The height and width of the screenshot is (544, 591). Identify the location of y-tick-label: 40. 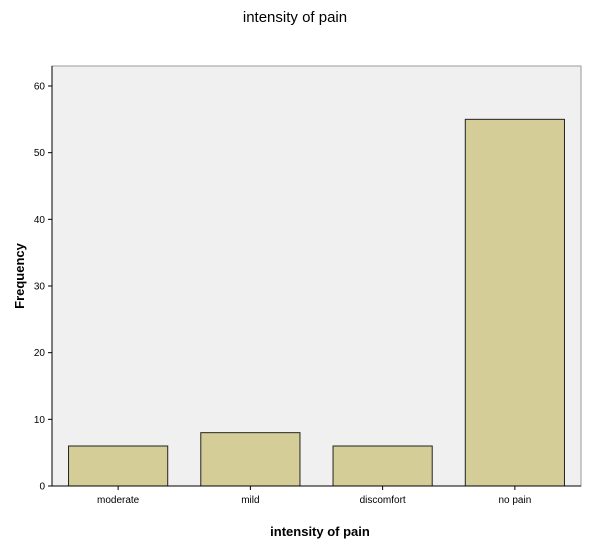
(40, 220).